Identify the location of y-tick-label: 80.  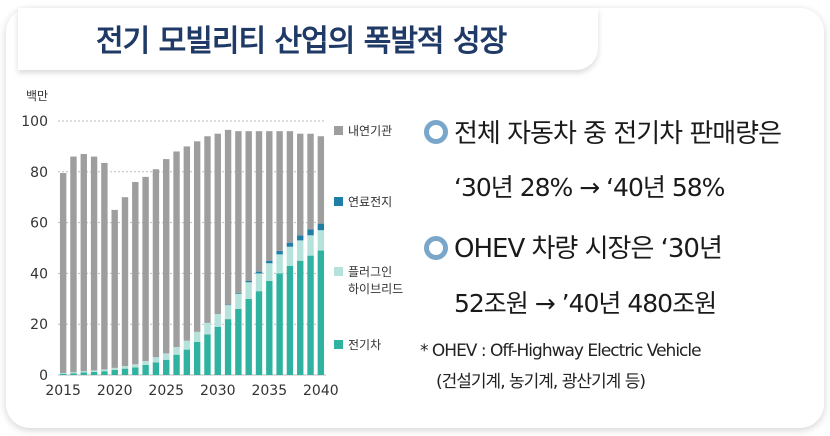
(39, 173).